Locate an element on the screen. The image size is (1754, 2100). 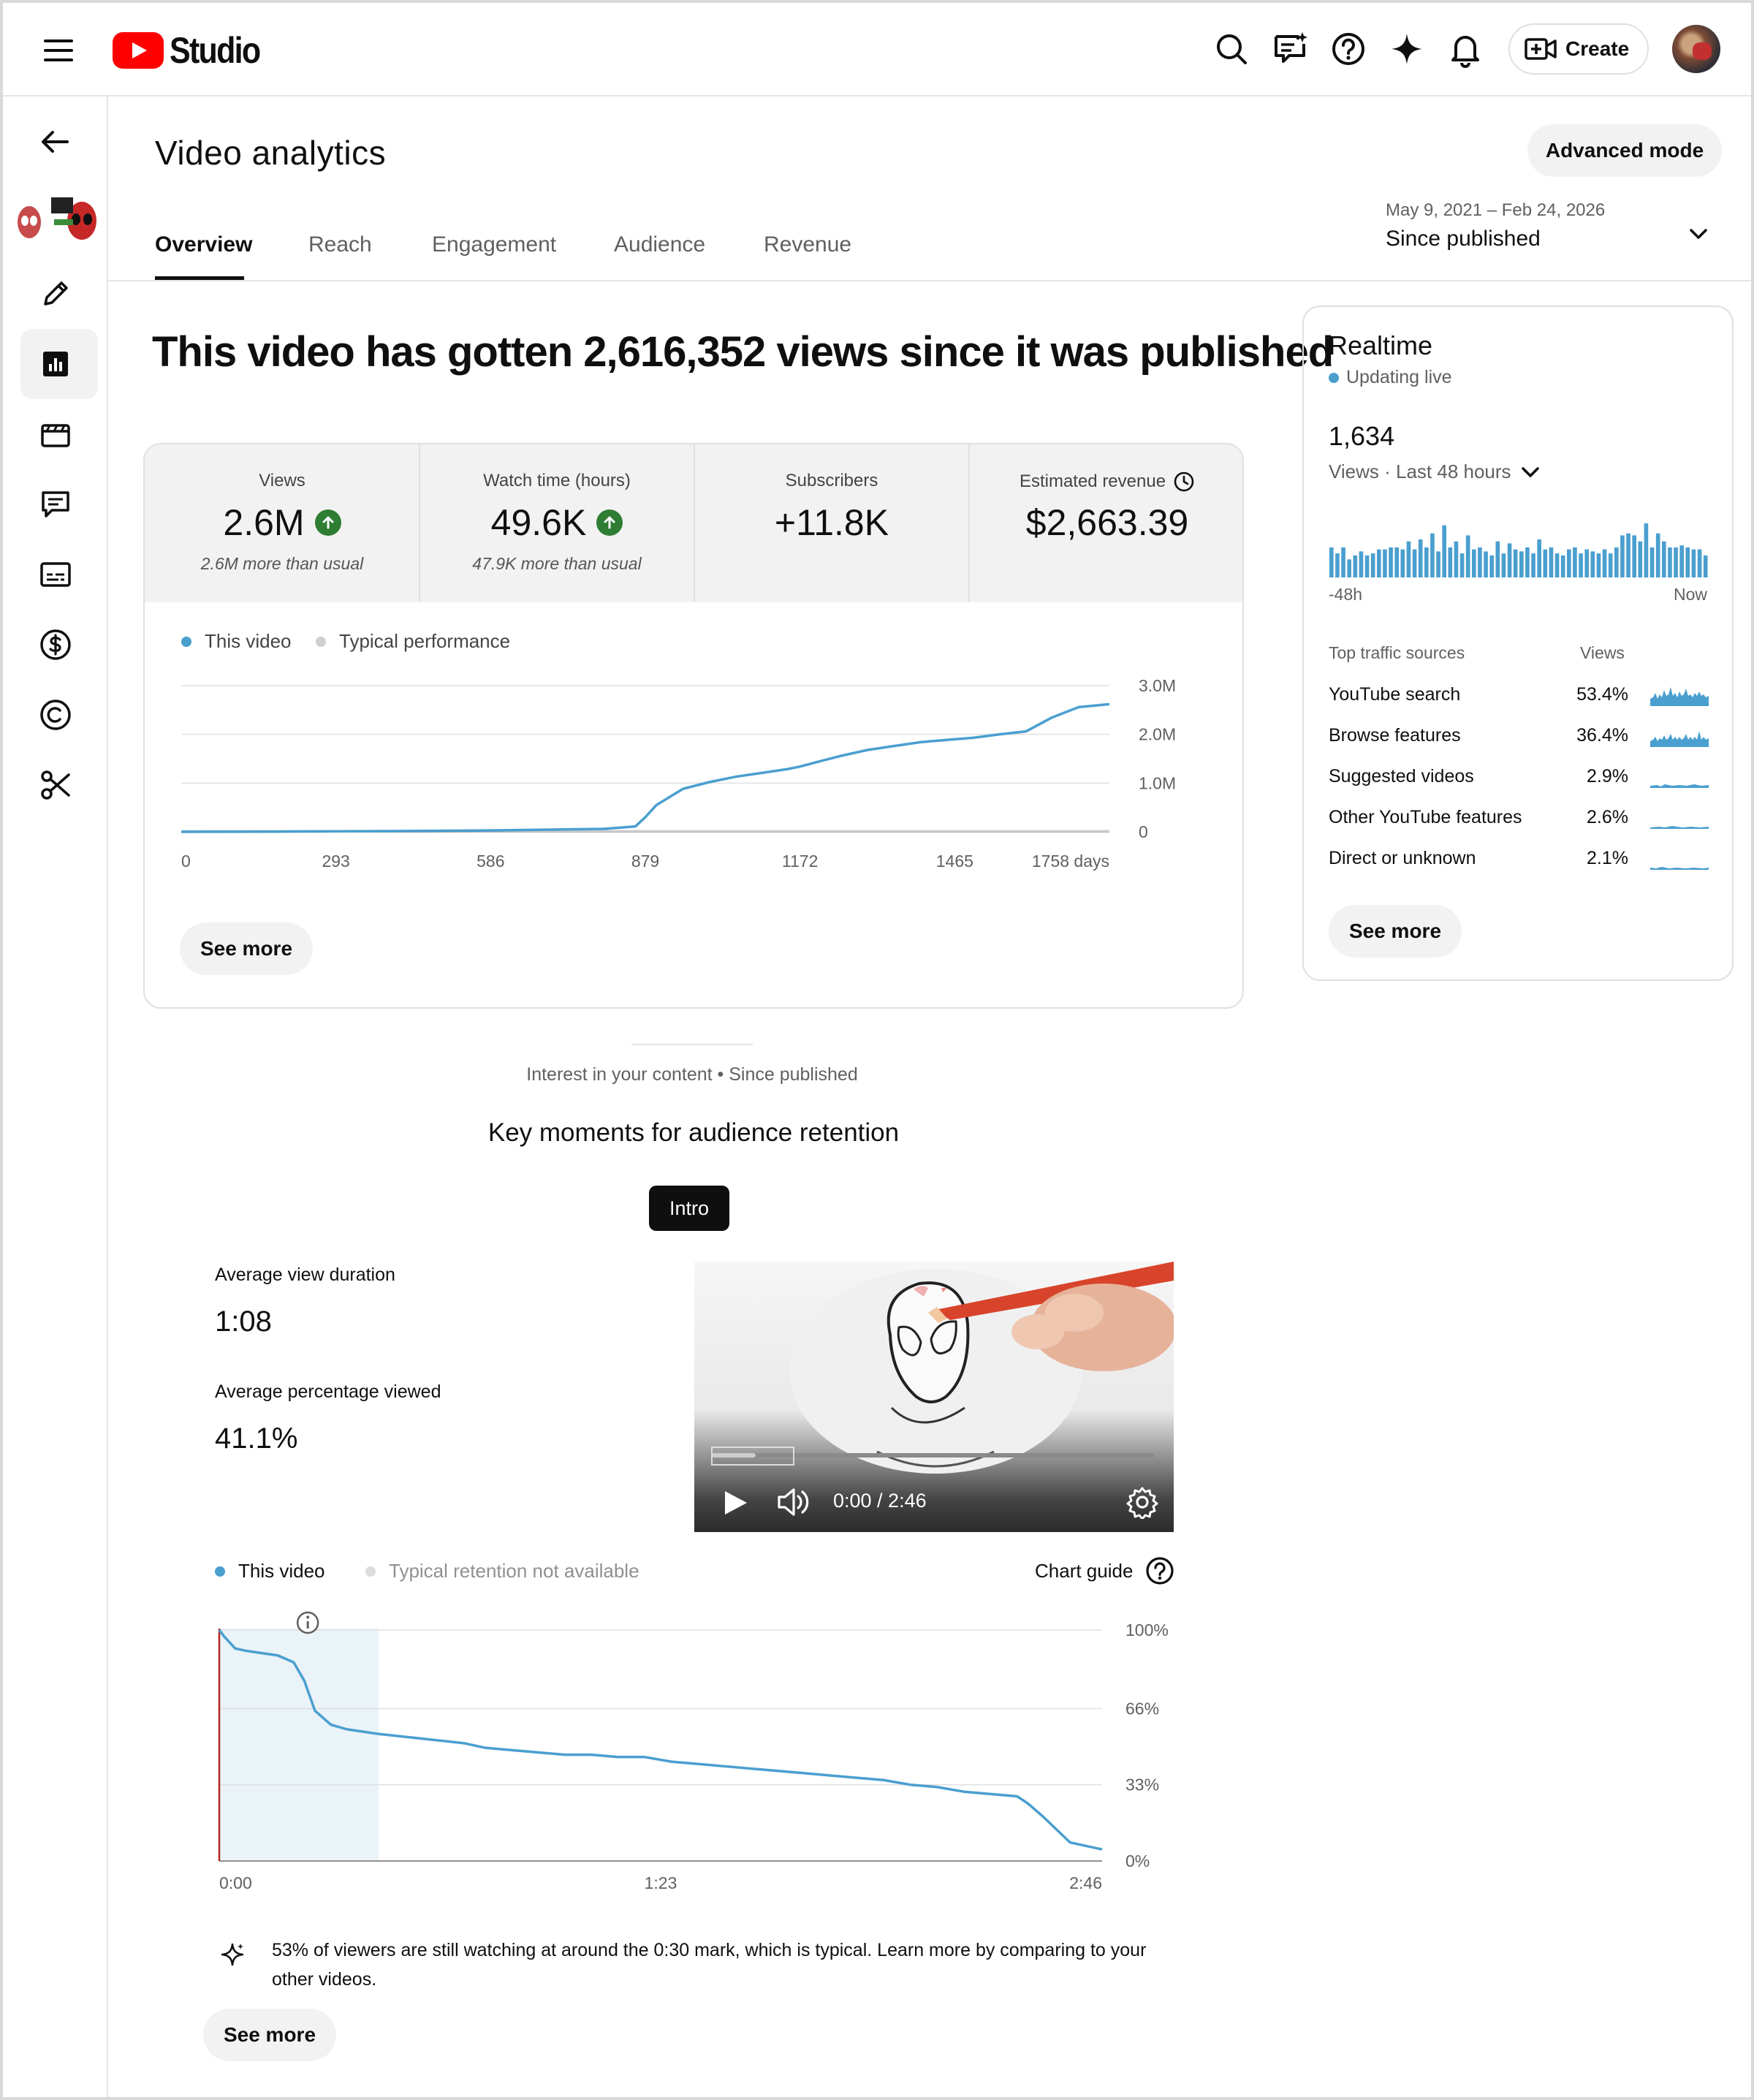
tab-engagement: Engagement is located at coordinates (495, 244).